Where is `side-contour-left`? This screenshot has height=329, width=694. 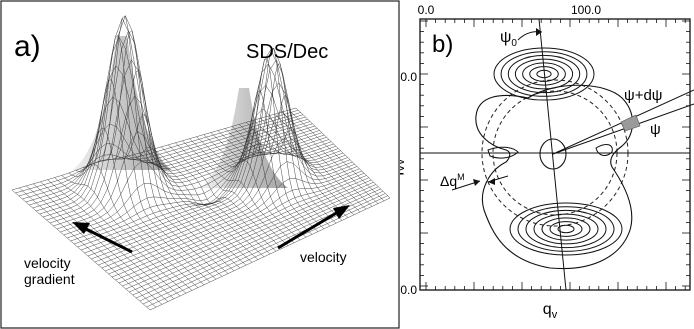
side-contour-left is located at coordinates (503, 152).